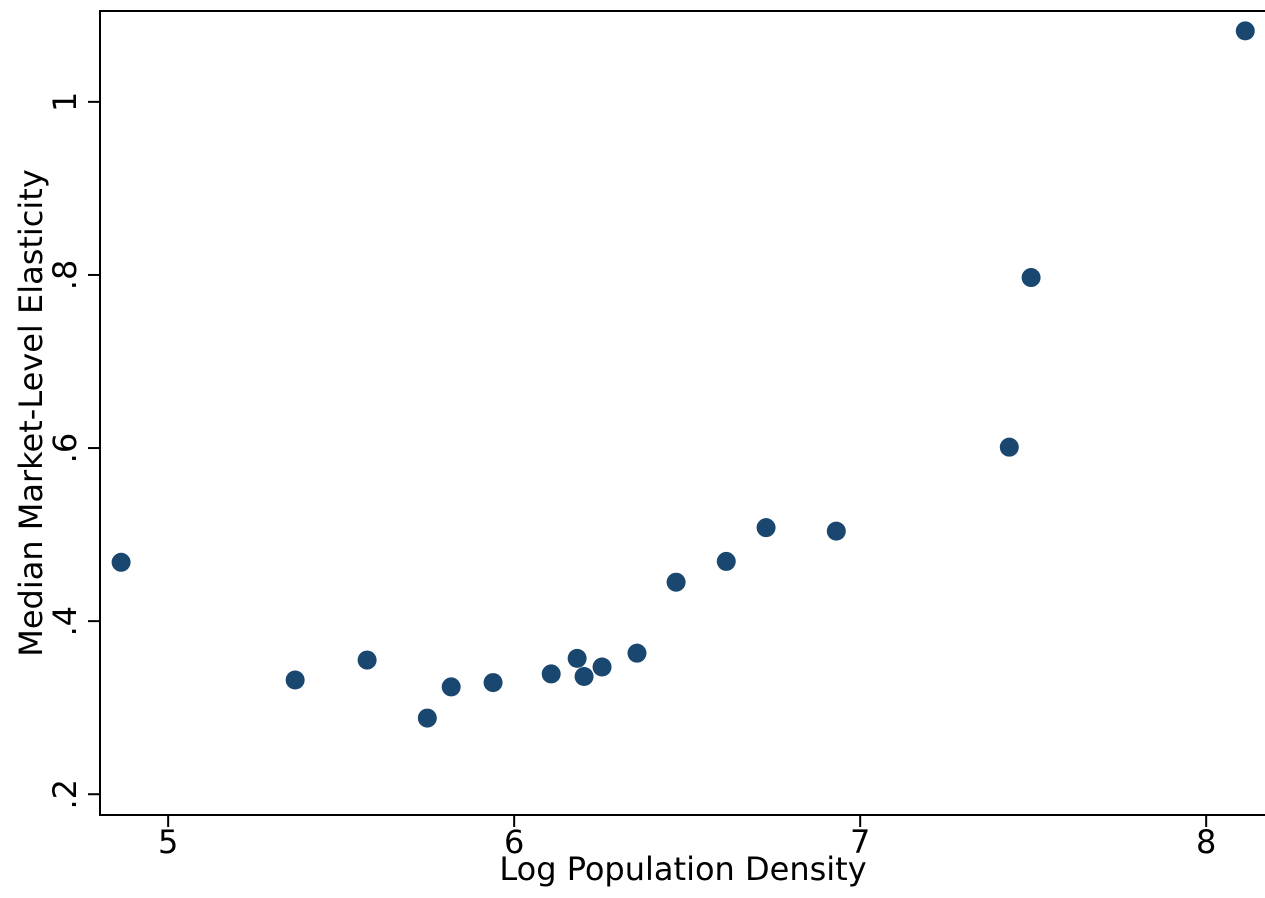  Describe the element at coordinates (65, 448) in the screenshot. I see `y-tick-label: .6` at that location.